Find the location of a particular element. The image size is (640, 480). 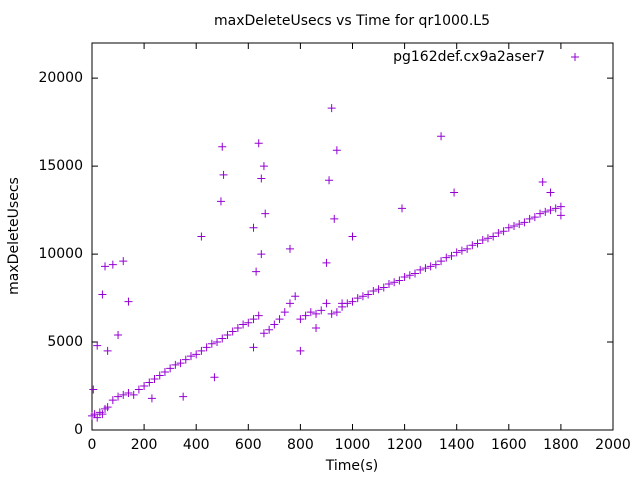

x-tick-label: 1600 is located at coordinates (509, 445).